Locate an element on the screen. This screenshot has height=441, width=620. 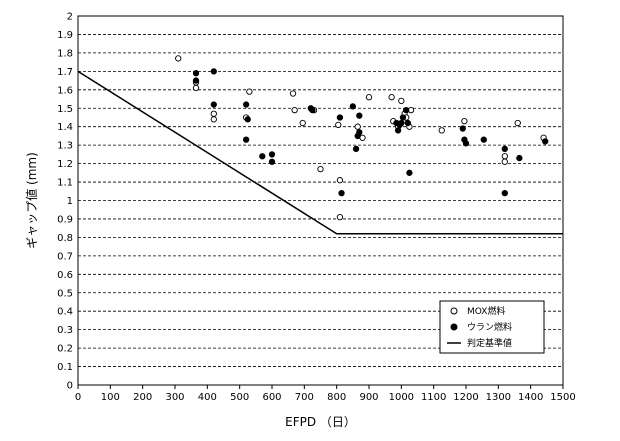
y-tick-label: 0.7 is located at coordinates (65, 256).